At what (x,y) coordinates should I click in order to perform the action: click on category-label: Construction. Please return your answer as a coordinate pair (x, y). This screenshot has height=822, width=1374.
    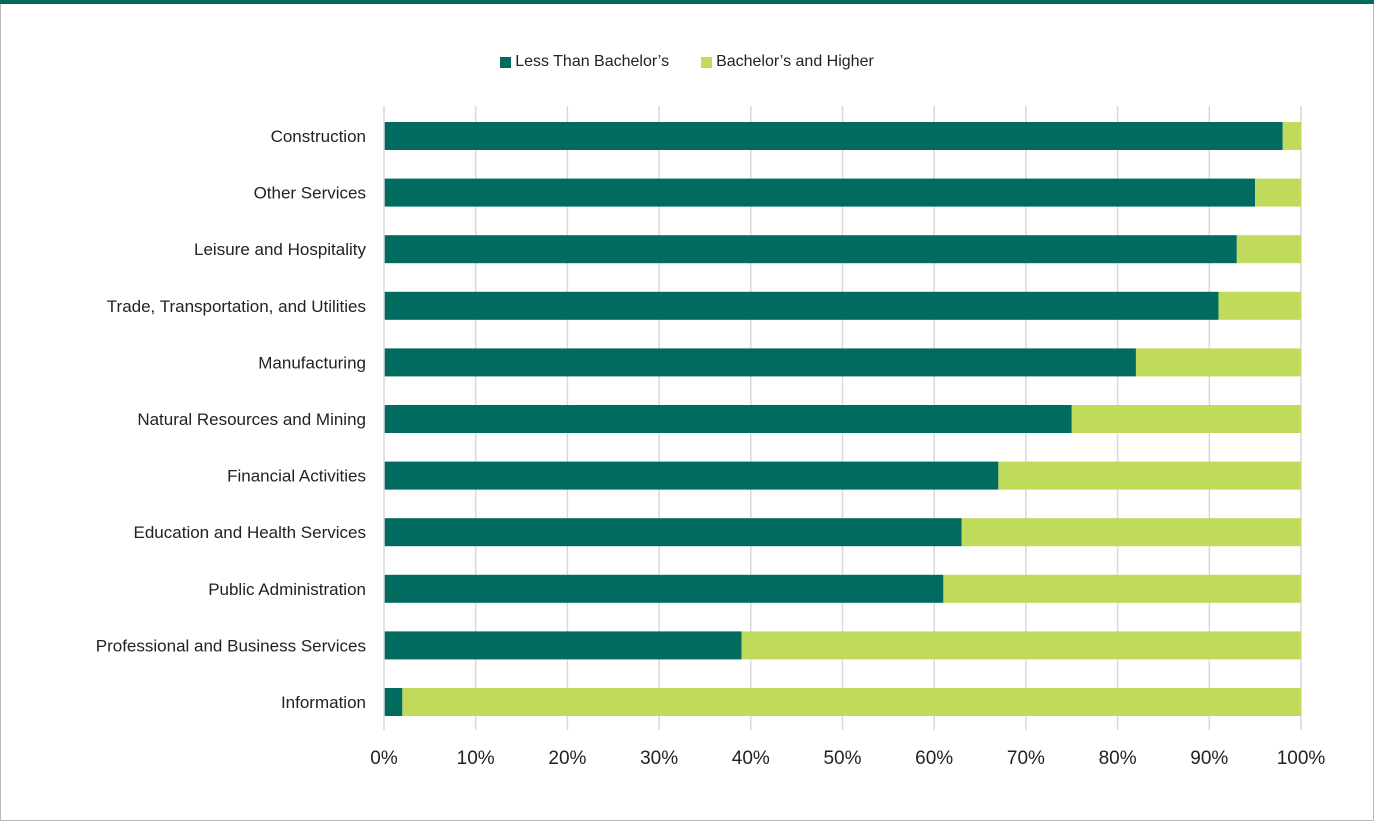
    Looking at the image, I should click on (318, 136).